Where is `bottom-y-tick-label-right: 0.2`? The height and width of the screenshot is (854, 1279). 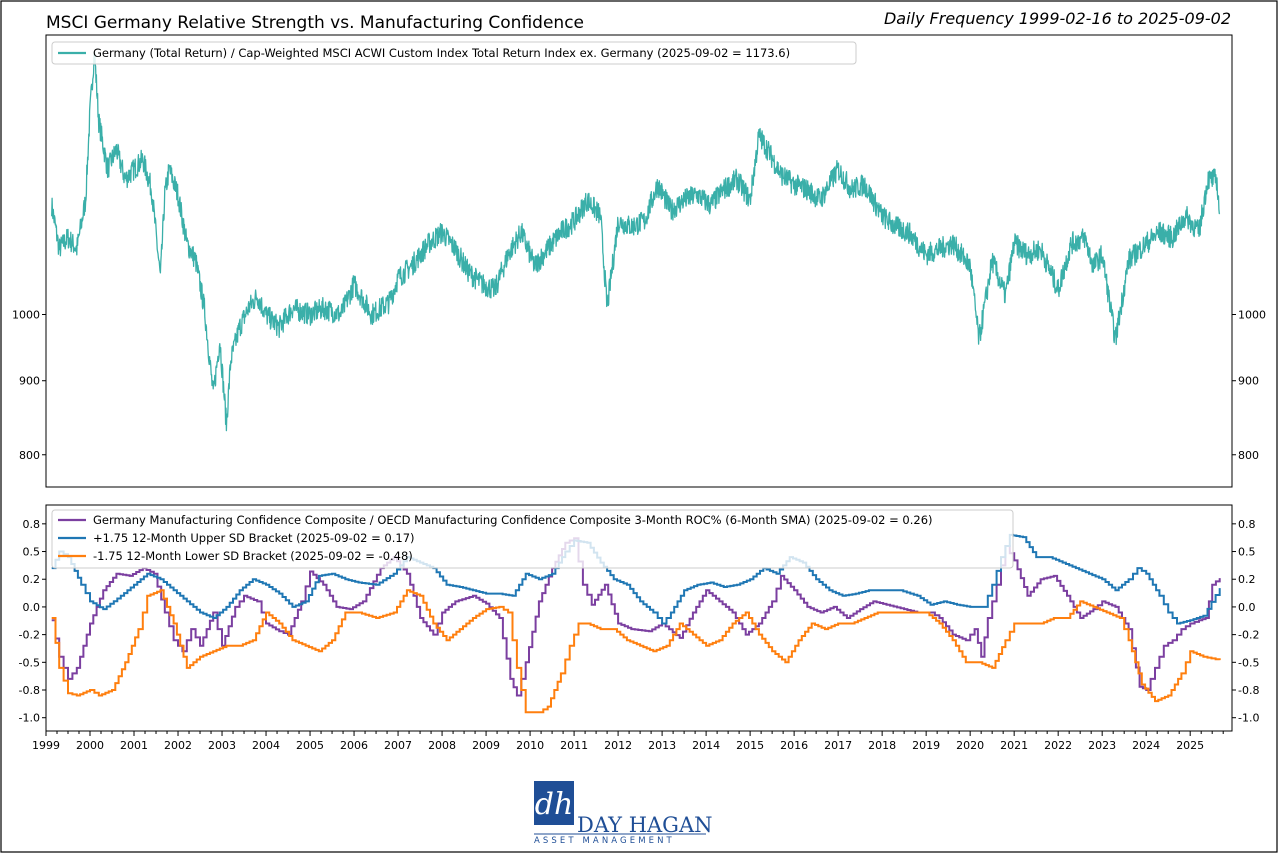
bottom-y-tick-label-right: 0.2 is located at coordinates (1247, 579).